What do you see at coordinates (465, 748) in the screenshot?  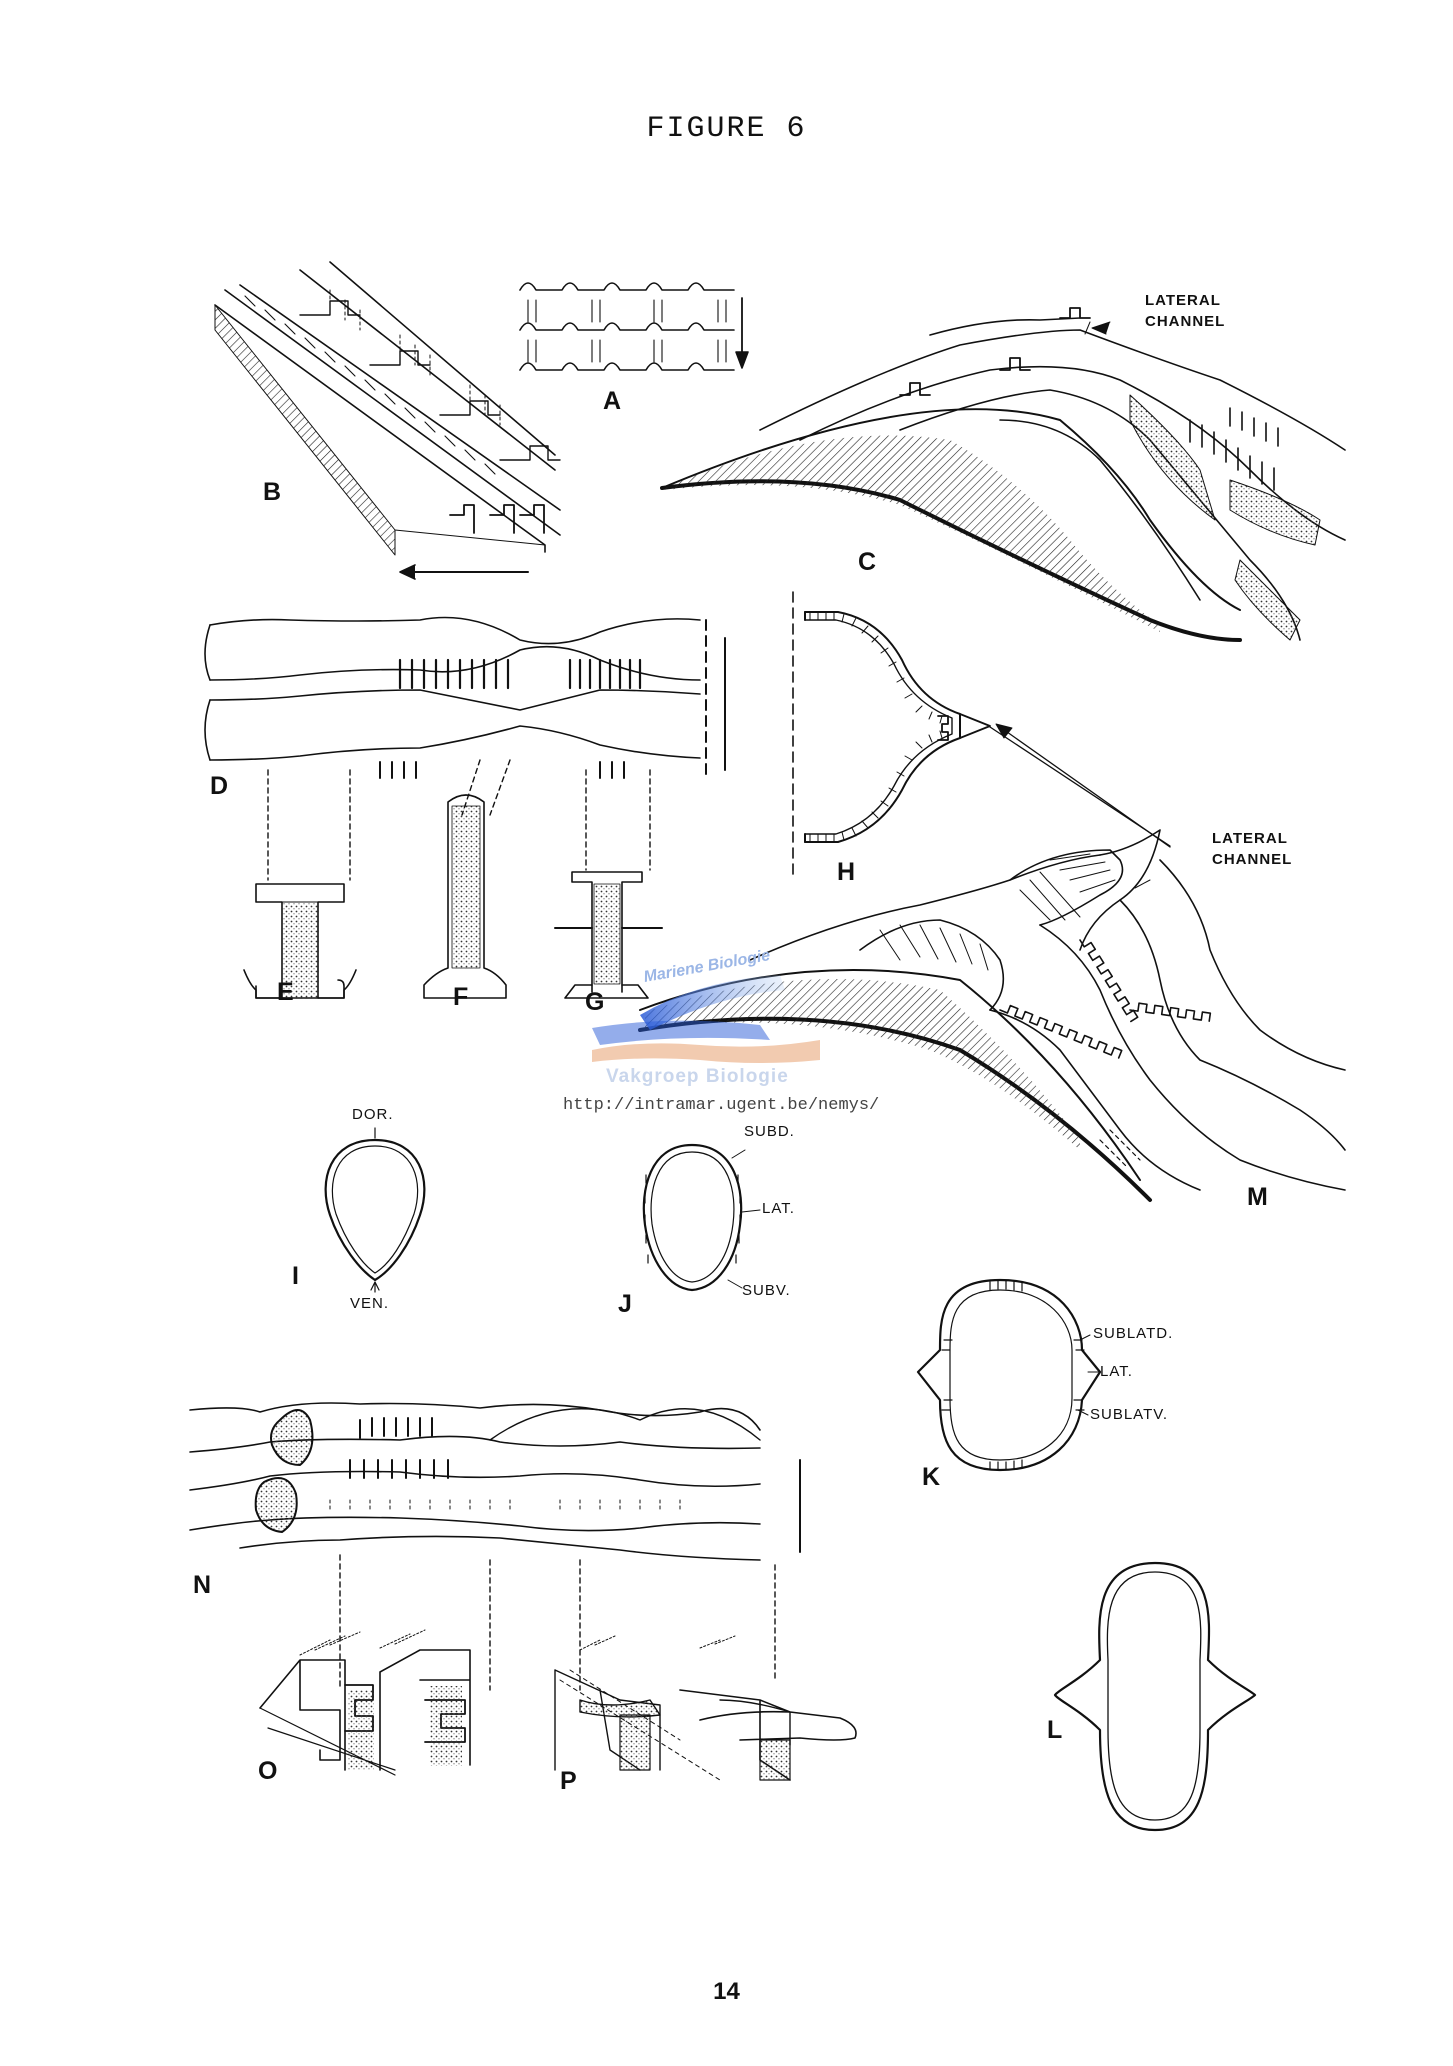 I see `panel-d-drawing` at bounding box center [465, 748].